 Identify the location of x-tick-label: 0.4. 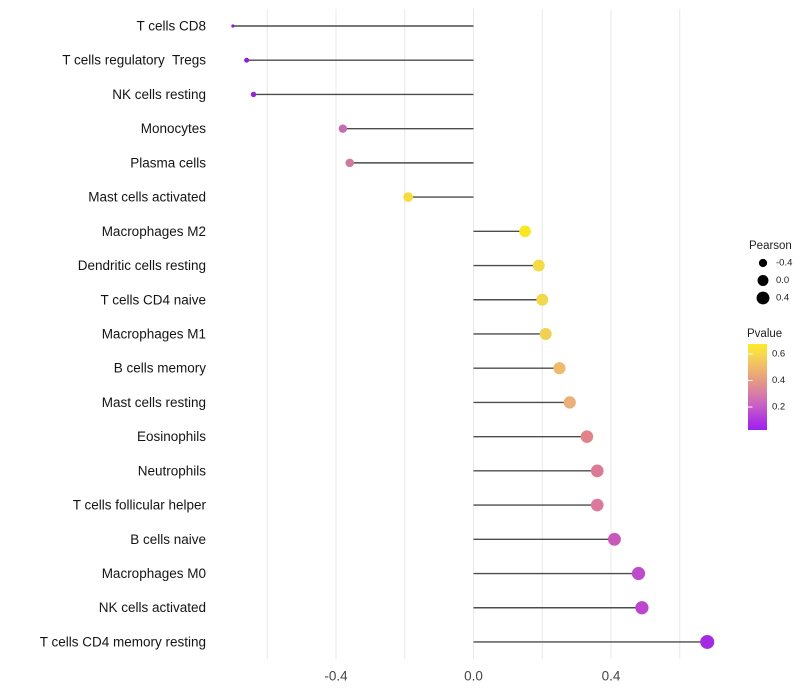
(611, 676).